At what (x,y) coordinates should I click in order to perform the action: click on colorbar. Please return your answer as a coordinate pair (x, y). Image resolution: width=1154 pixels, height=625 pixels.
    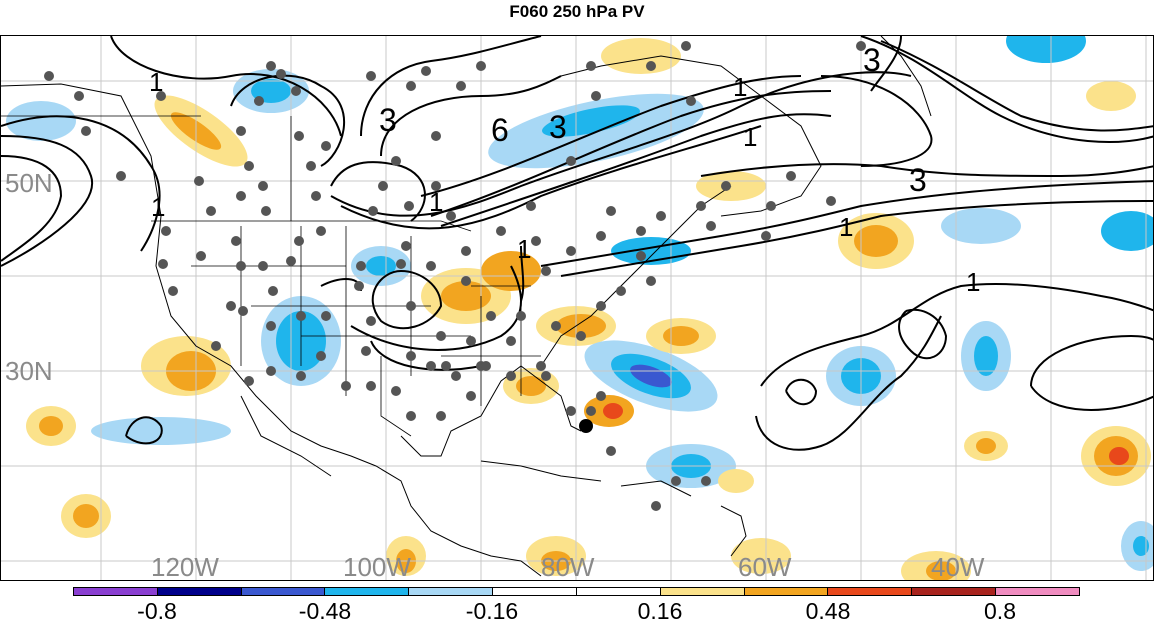
    Looking at the image, I should click on (576, 591).